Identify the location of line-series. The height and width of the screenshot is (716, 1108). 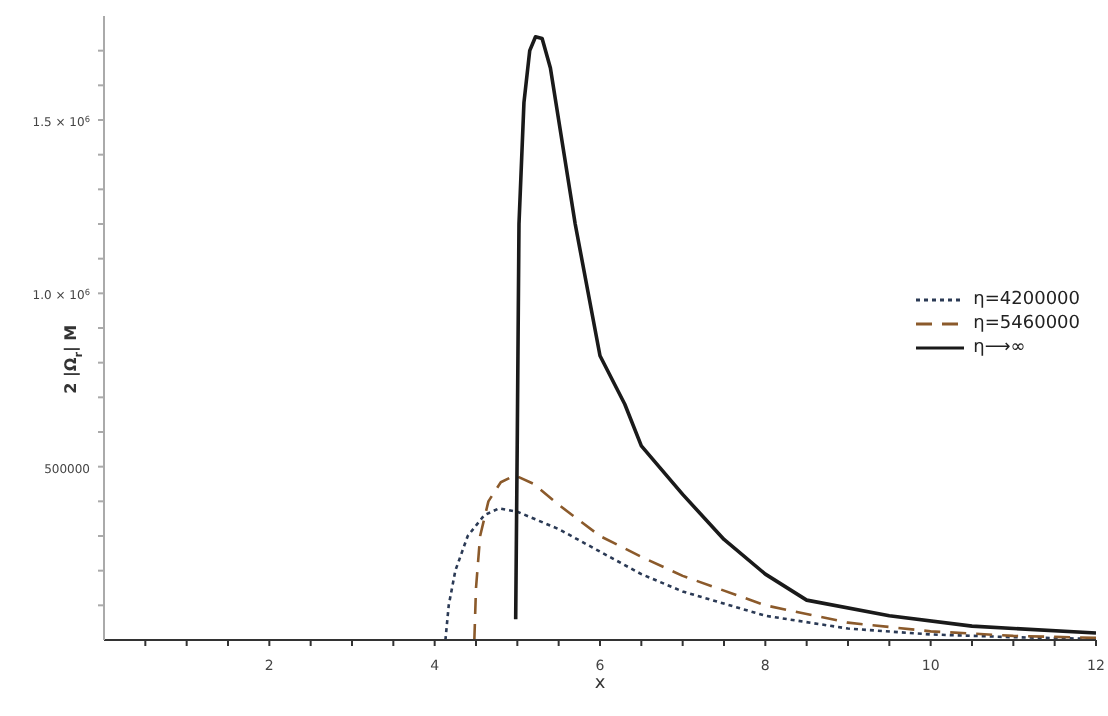
(784, 557).